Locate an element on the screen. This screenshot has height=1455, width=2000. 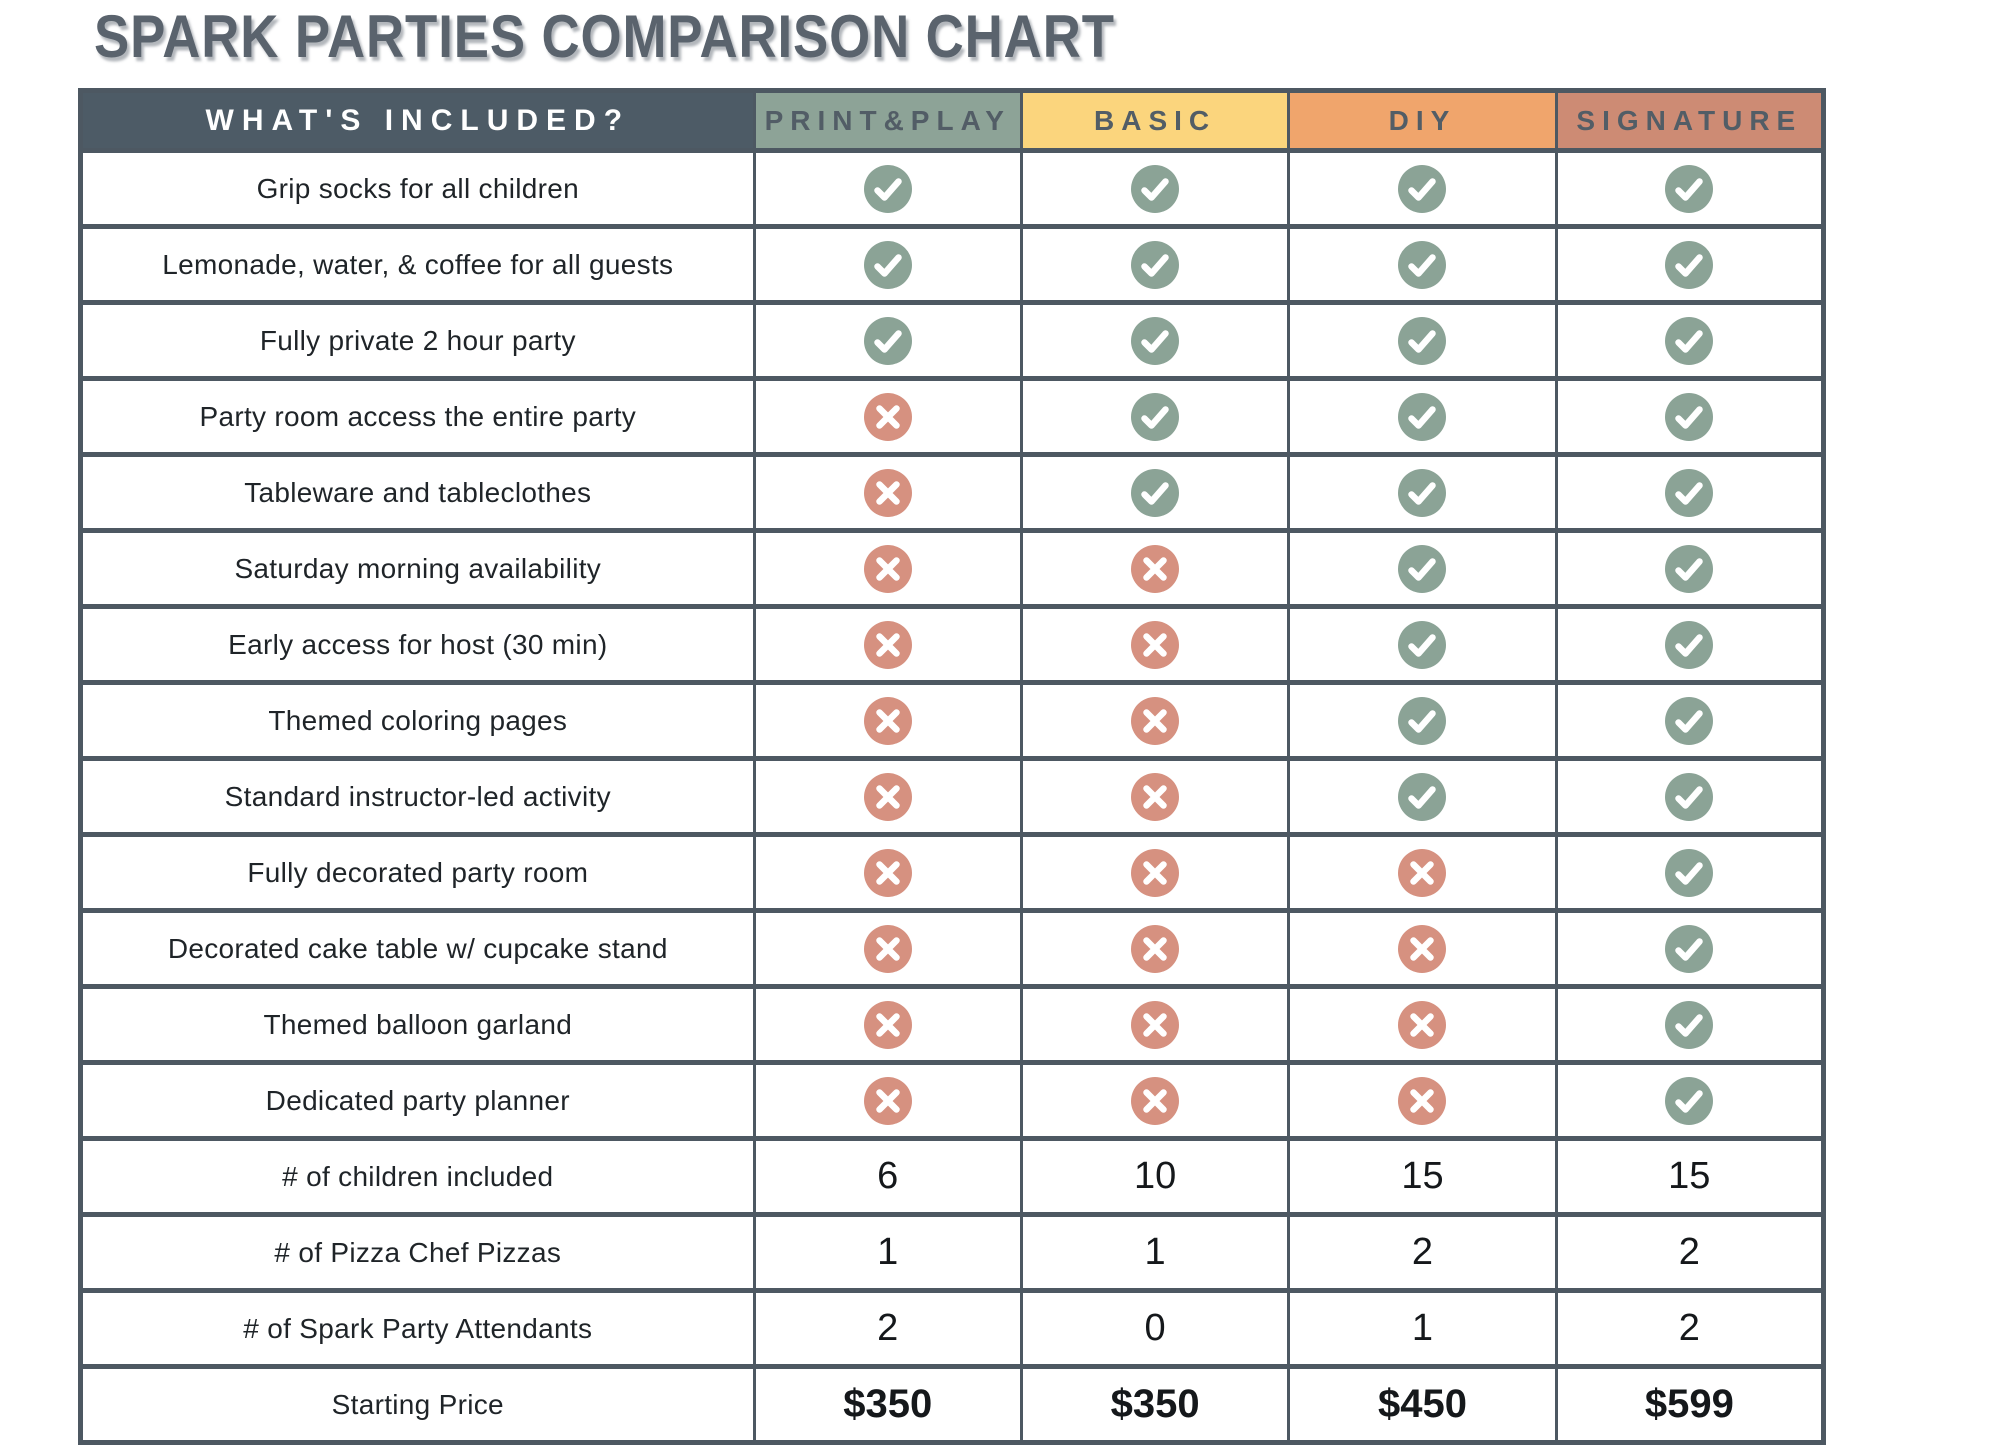
table-row: Dedicated party planner is located at coordinates (952, 1100).